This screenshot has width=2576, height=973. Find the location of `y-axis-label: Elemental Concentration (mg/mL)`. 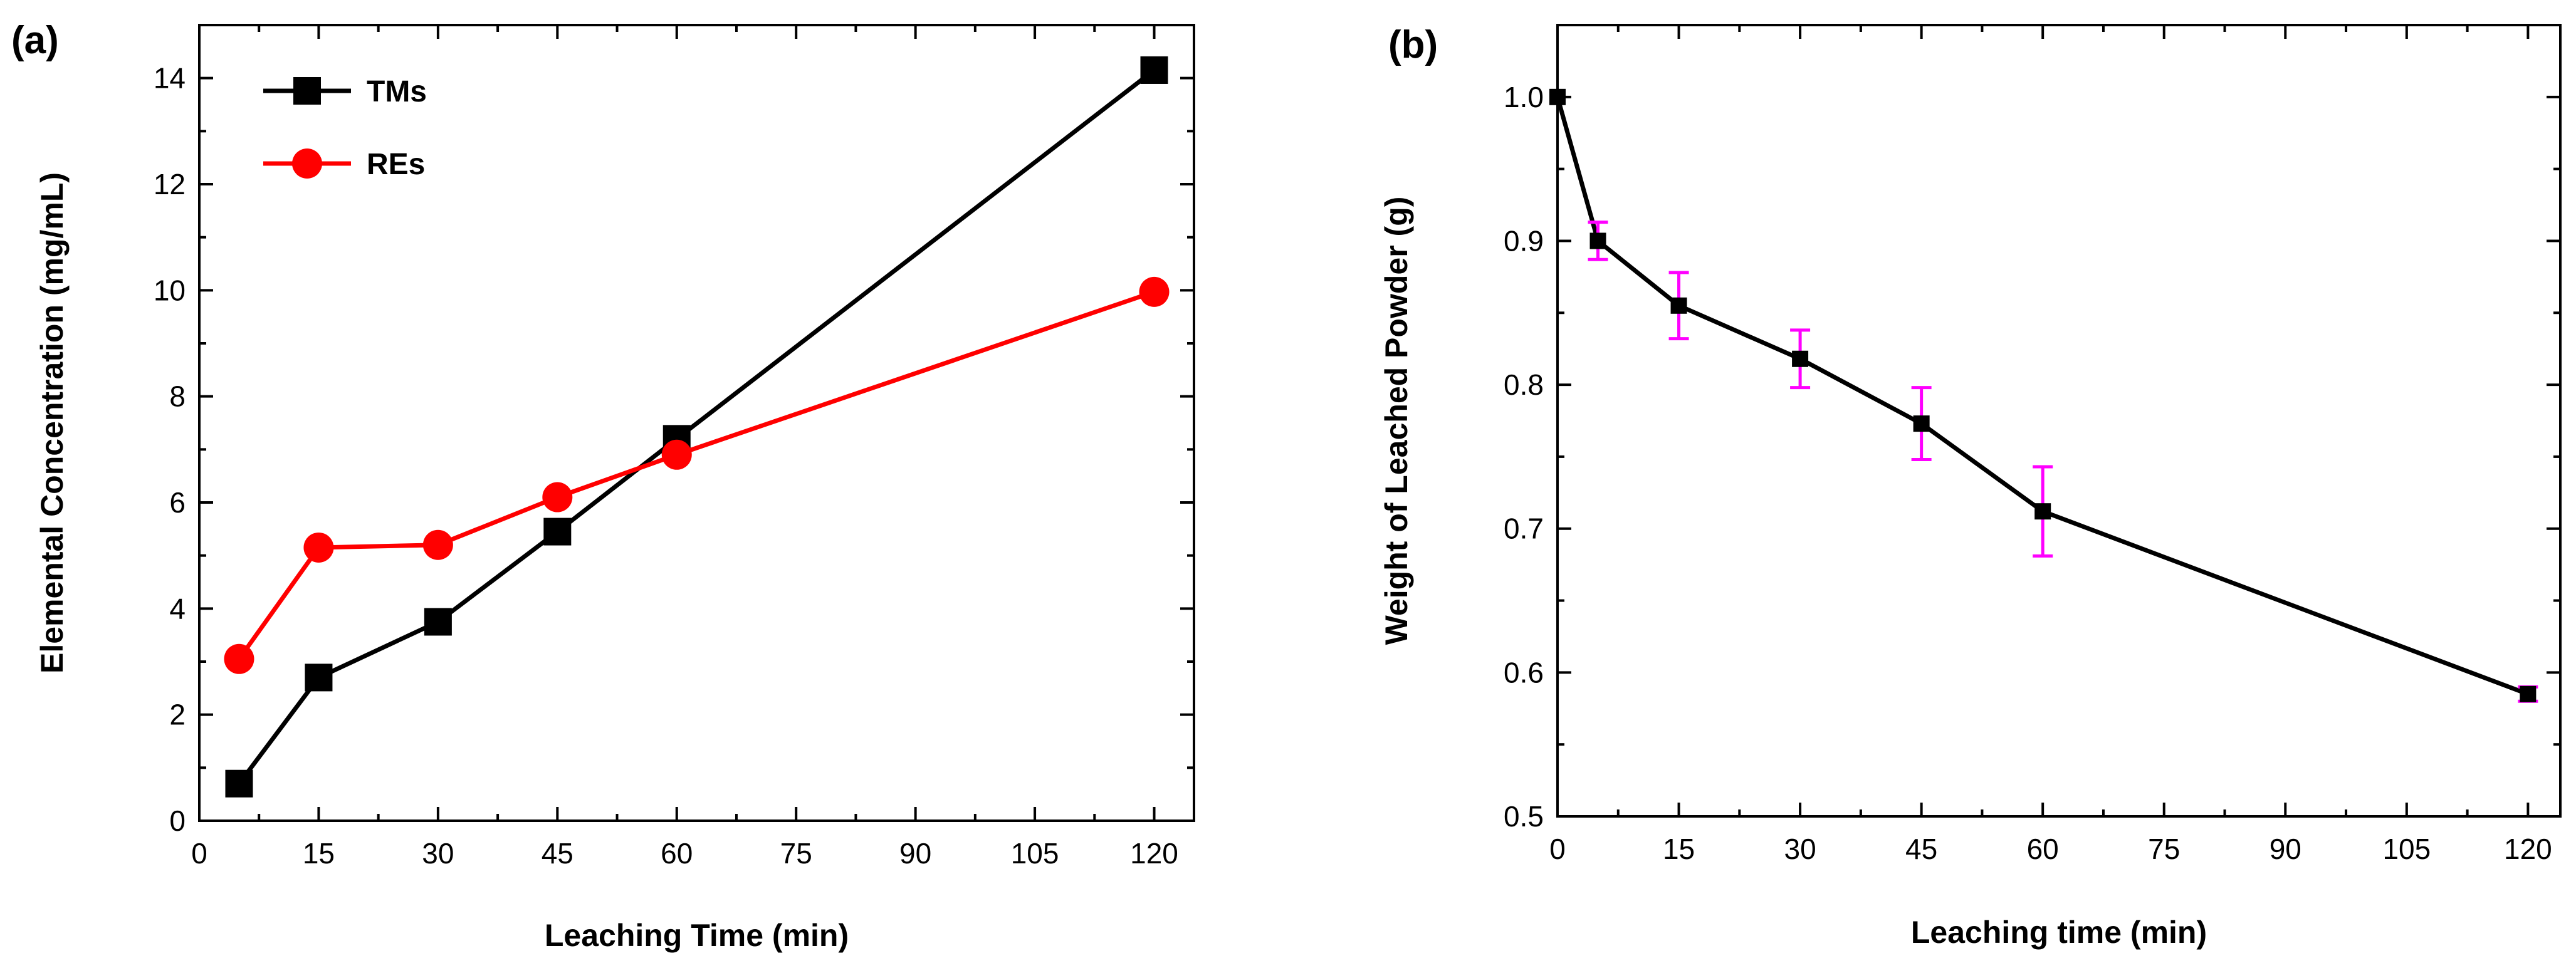

y-axis-label: Elemental Concentration (mg/mL) is located at coordinates (52, 423).